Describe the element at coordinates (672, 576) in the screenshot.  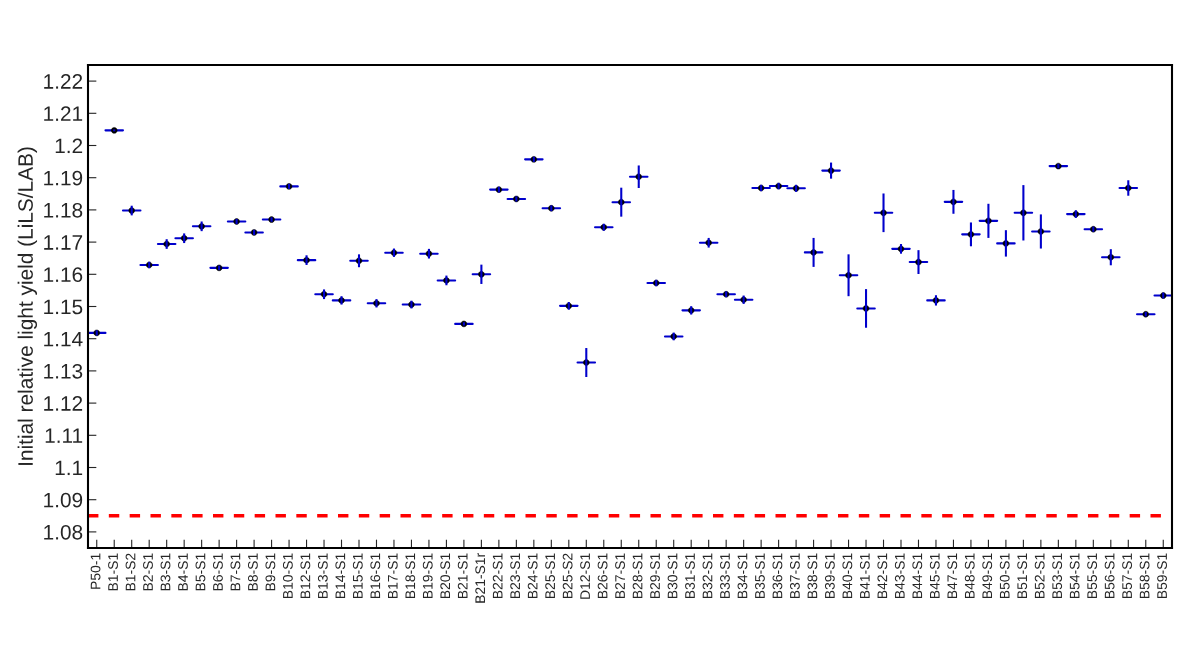
I see `x-tick-label: B30-S1` at that location.